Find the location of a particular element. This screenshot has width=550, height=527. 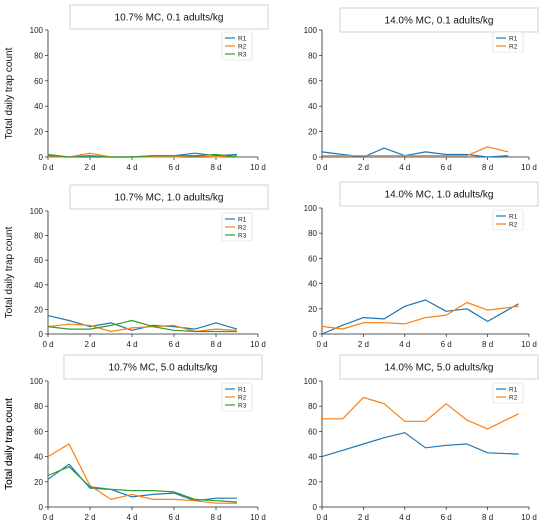

chart-title: 10.7% MC, 0.1 adults/kg is located at coordinates (169, 18).